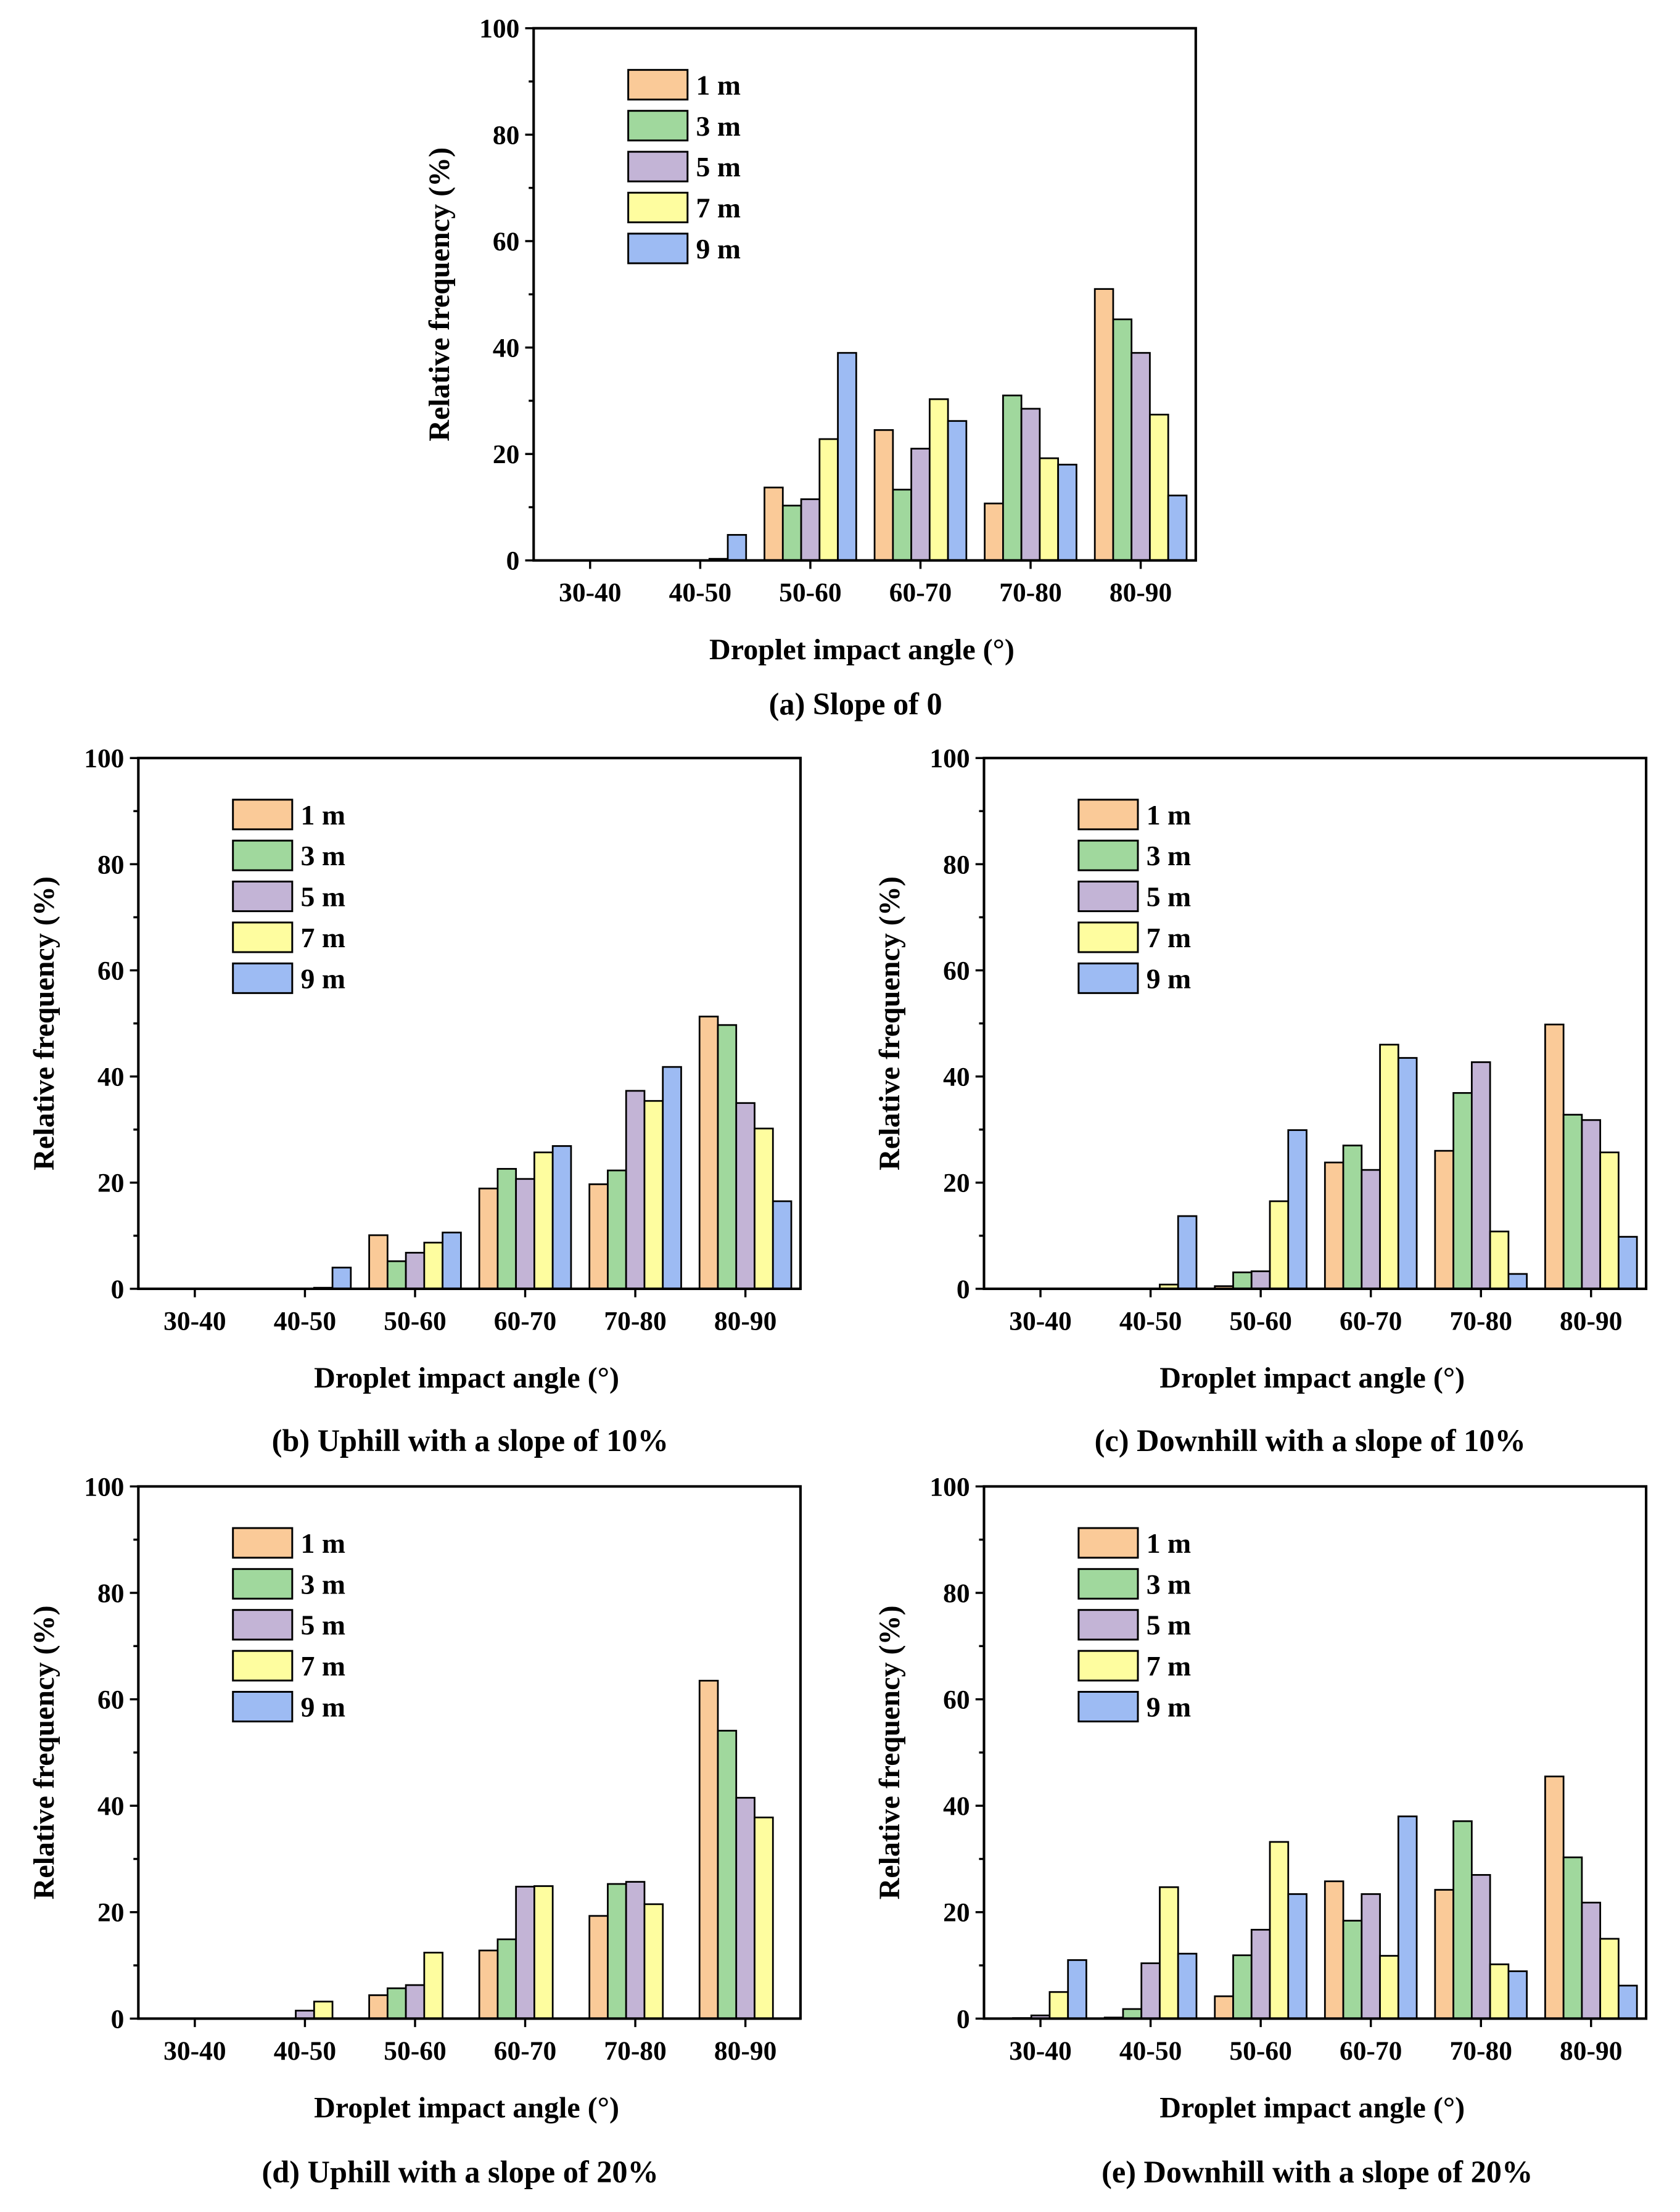 The width and height of the screenshot is (1680, 2212). Describe the element at coordinates (1481, 1321) in the screenshot. I see `x-tick-label: 70-80` at that location.